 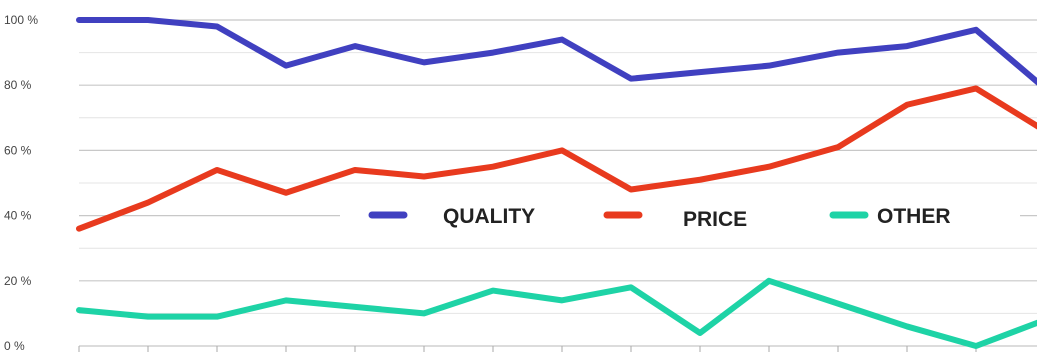 What do you see at coordinates (715, 219) in the screenshot?
I see `legend-label-price: PRICE` at bounding box center [715, 219].